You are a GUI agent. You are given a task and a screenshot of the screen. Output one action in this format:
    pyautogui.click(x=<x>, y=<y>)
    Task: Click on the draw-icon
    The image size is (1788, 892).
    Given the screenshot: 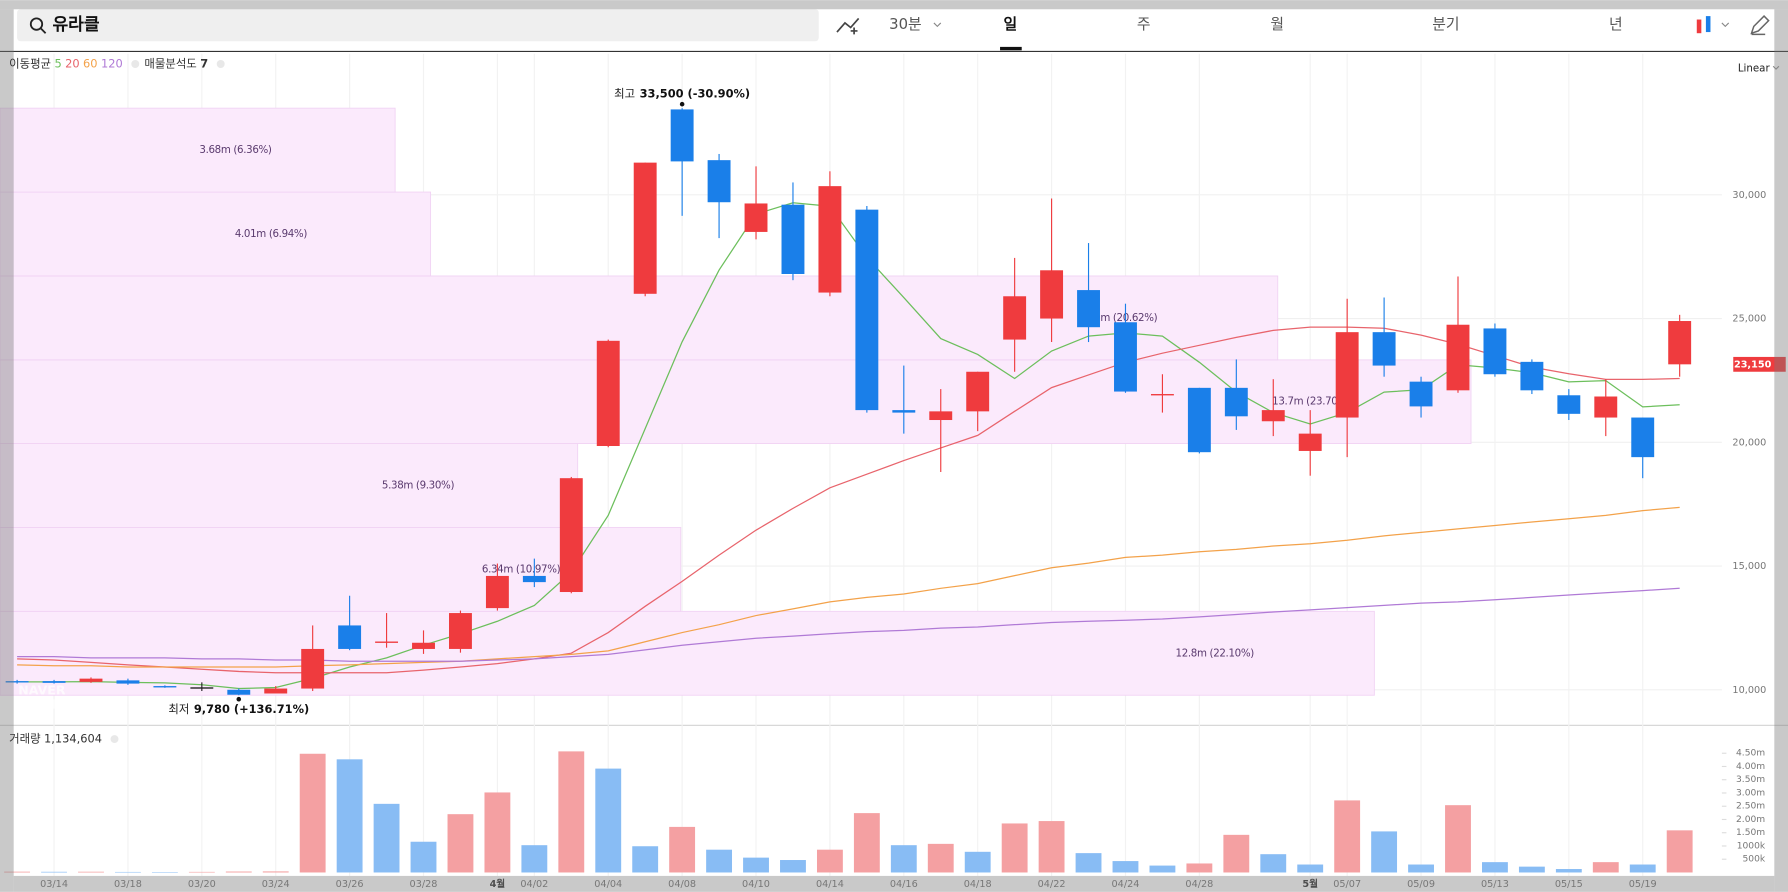 What is the action you would take?
    pyautogui.click(x=1760, y=25)
    